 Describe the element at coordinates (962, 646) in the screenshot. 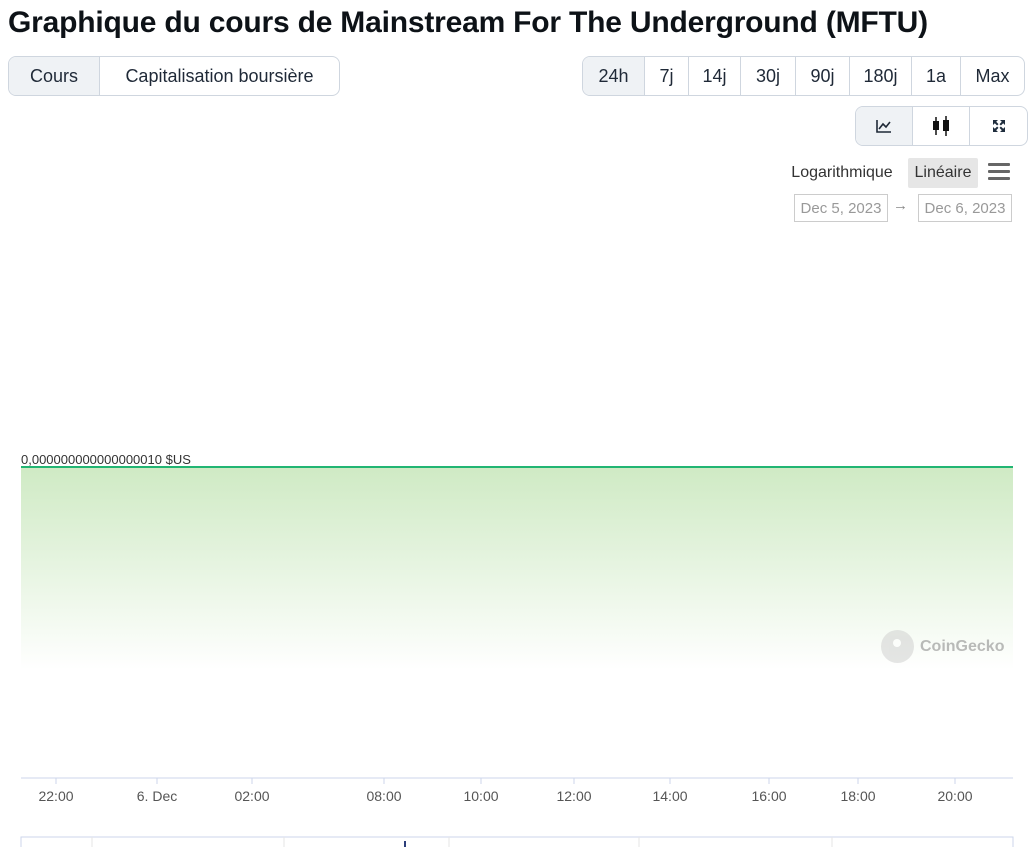

I see `watermark-text: CoinGecko` at that location.